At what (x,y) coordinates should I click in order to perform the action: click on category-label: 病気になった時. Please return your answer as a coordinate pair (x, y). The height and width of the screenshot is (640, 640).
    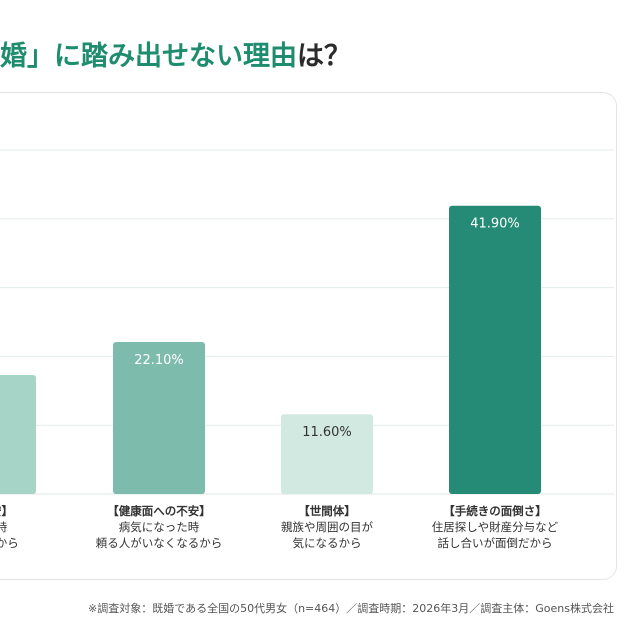
    Looking at the image, I should click on (159, 527).